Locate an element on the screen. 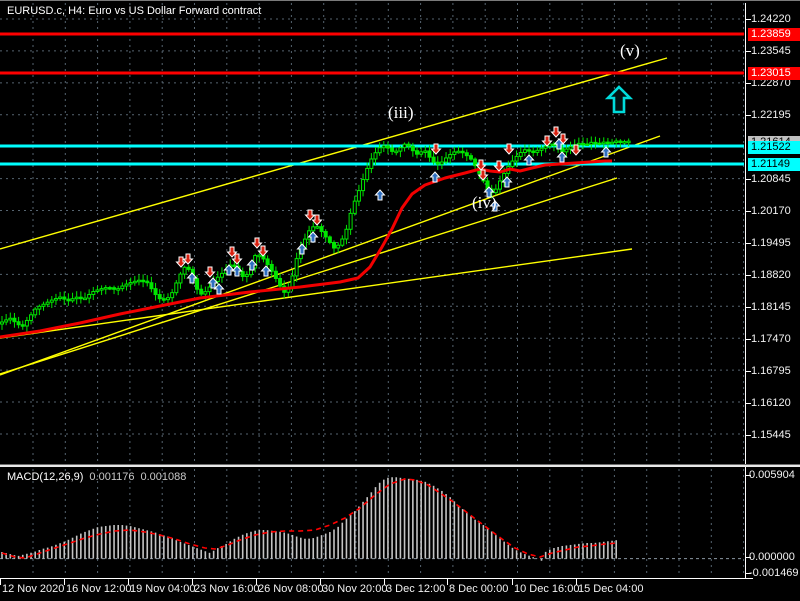 The height and width of the screenshot is (601, 800). price-axis-label: 1.22195 is located at coordinates (771, 115).